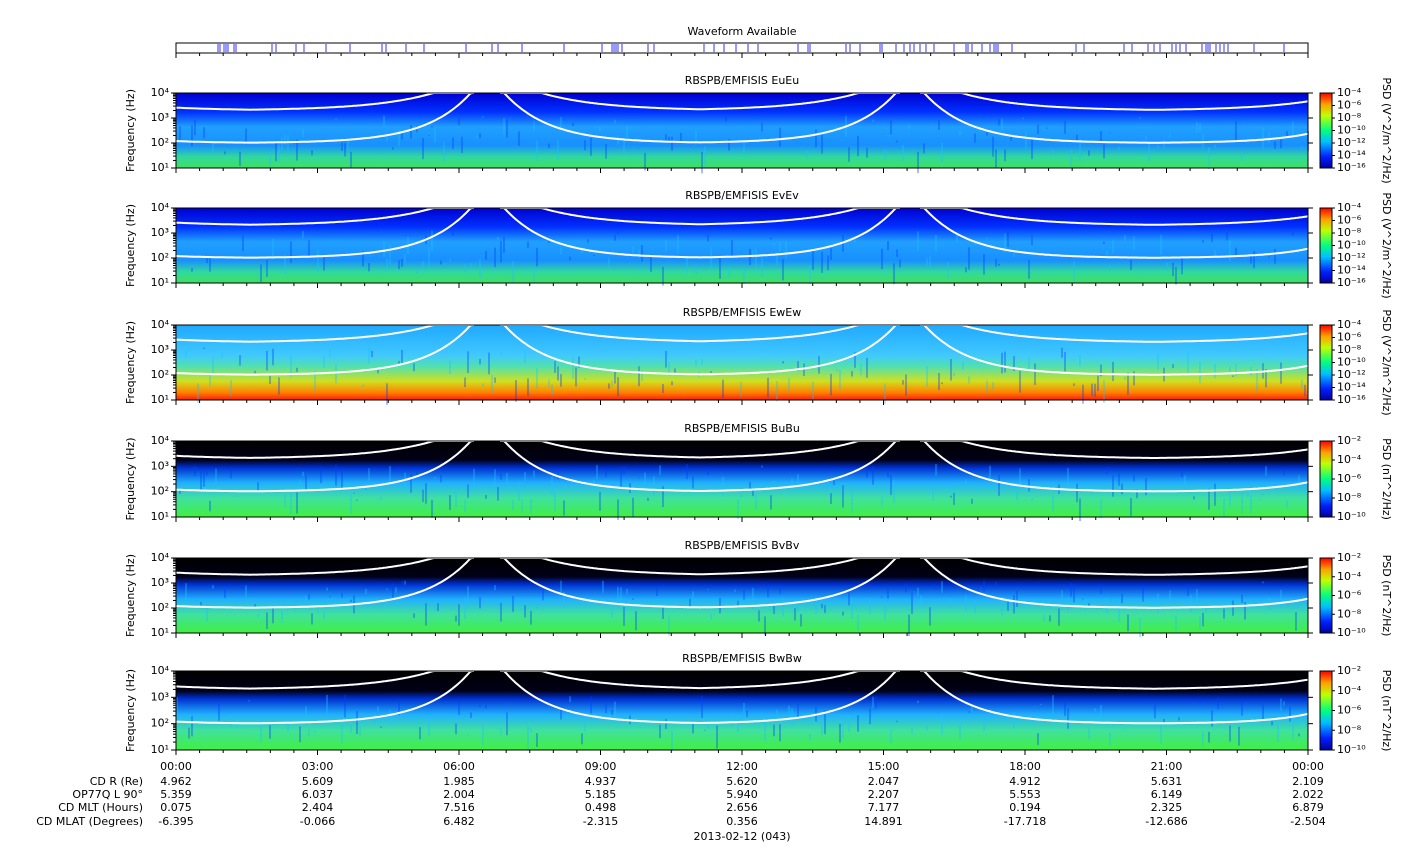 The image size is (1408, 859). Describe the element at coordinates (160, 232) in the screenshot. I see `y-tick-label: 10³` at that location.